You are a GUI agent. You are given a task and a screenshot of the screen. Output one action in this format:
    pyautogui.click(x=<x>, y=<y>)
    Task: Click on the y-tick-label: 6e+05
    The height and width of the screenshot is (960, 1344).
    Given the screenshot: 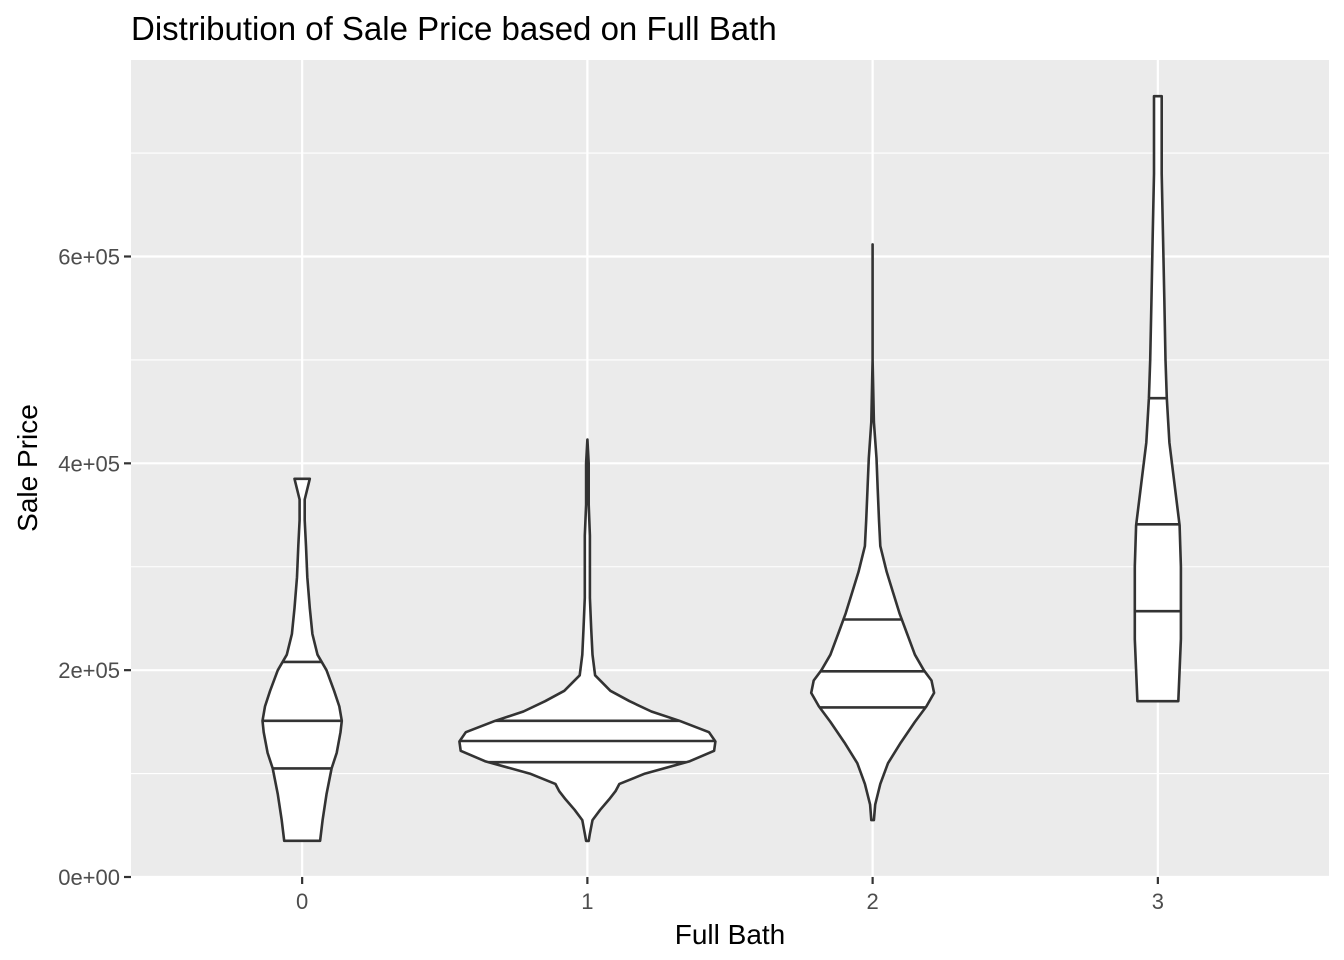 What is the action you would take?
    pyautogui.click(x=89, y=256)
    